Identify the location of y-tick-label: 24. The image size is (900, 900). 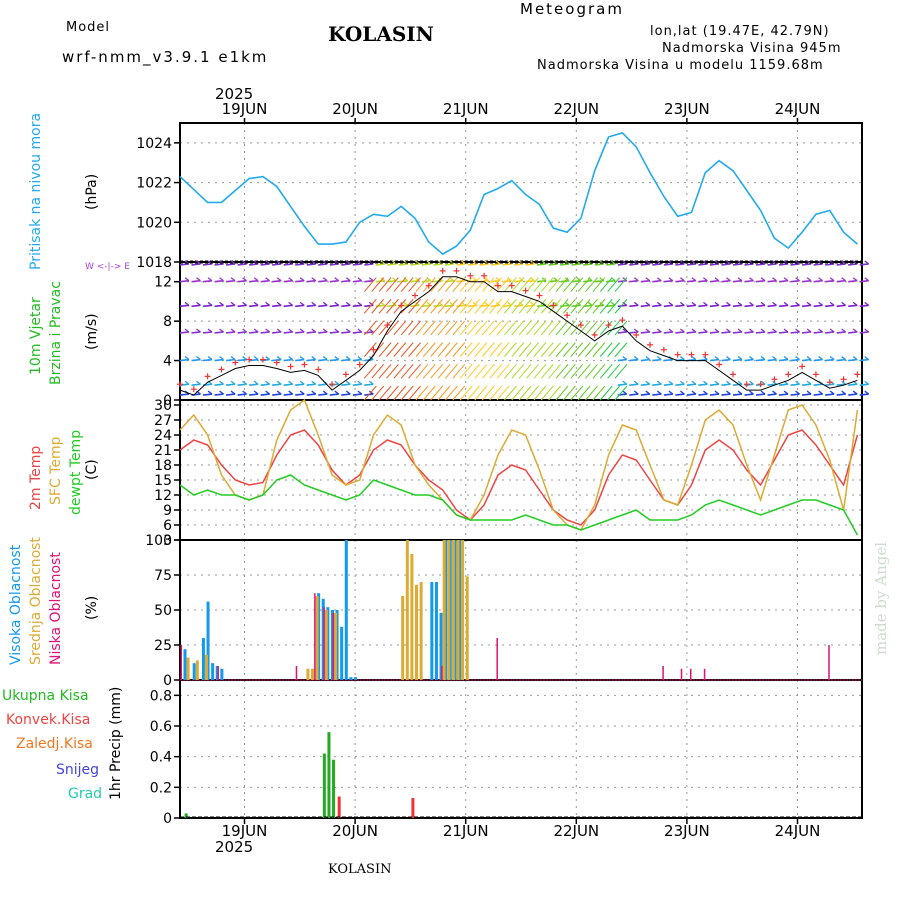
(163, 436).